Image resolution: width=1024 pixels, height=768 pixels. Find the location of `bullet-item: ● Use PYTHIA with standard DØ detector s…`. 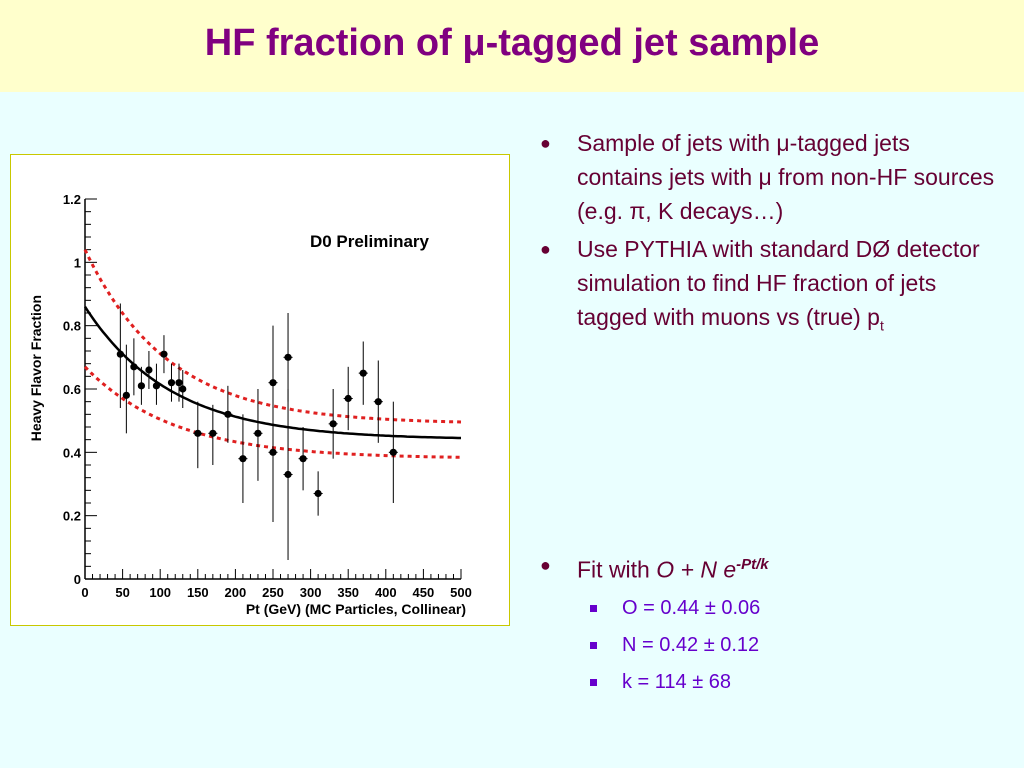

bullet-item: ● Use PYTHIA with standard DØ detector s… is located at coordinates (770, 287).